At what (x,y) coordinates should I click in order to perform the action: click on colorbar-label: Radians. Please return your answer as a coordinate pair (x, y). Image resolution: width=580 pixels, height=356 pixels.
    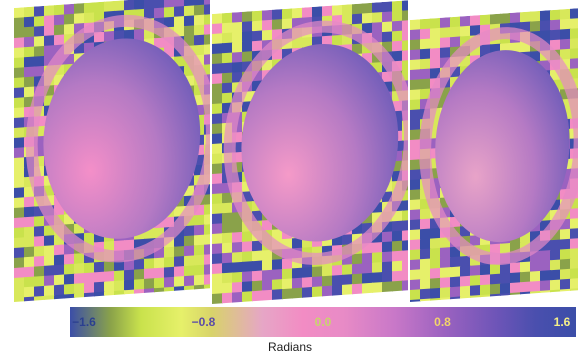
    Looking at the image, I should click on (290, 347).